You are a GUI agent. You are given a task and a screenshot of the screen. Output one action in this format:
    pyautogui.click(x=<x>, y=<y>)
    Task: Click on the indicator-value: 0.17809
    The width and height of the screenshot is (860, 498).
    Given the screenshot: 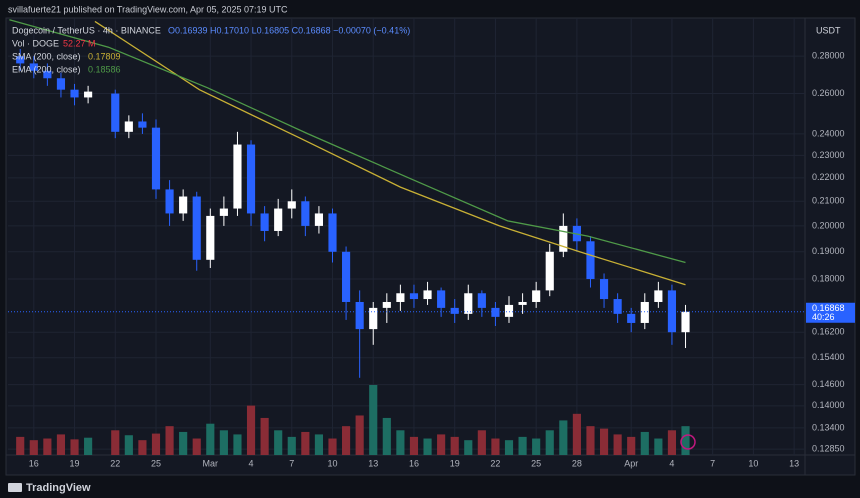 What is the action you would take?
    pyautogui.click(x=104, y=56)
    